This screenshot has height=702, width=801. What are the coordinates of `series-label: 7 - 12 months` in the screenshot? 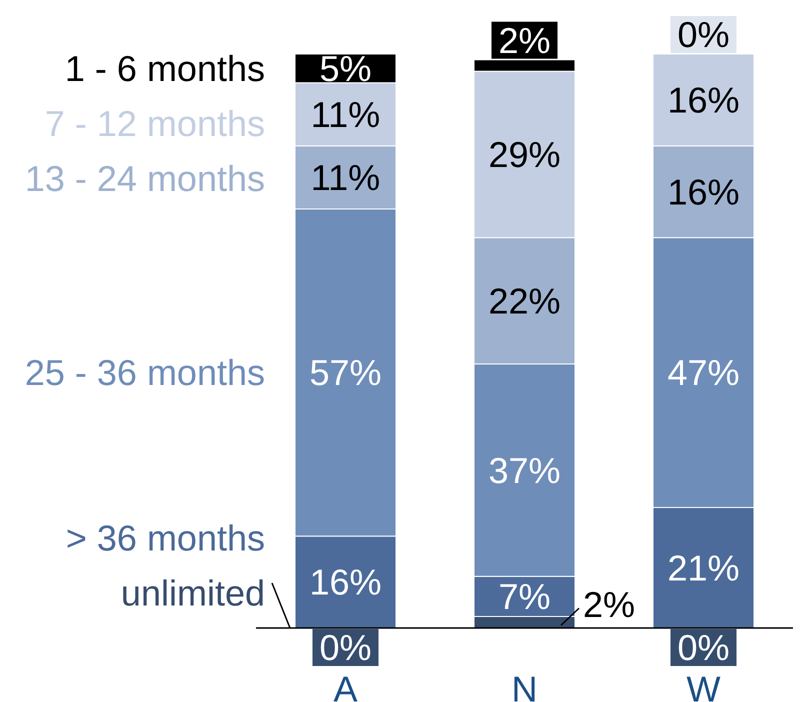 It's located at (154, 123).